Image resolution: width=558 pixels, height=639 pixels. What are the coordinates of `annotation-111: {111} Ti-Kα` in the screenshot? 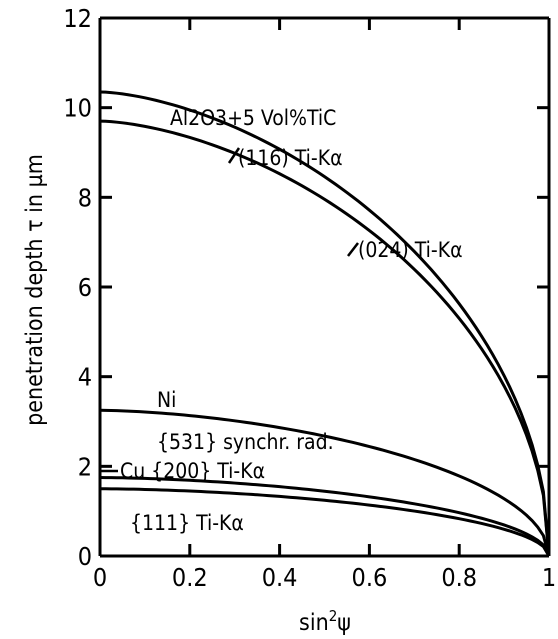 It's located at (187, 523).